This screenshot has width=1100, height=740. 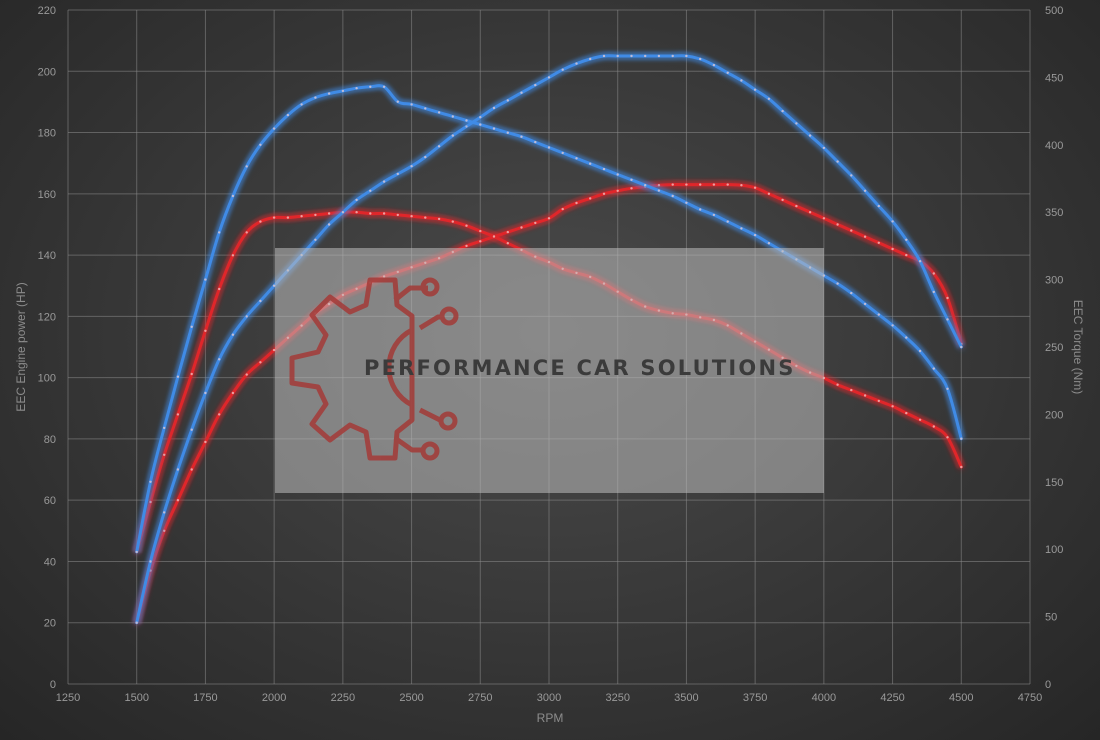 What do you see at coordinates (50, 440) in the screenshot?
I see `y-tick-label-left: 80` at bounding box center [50, 440].